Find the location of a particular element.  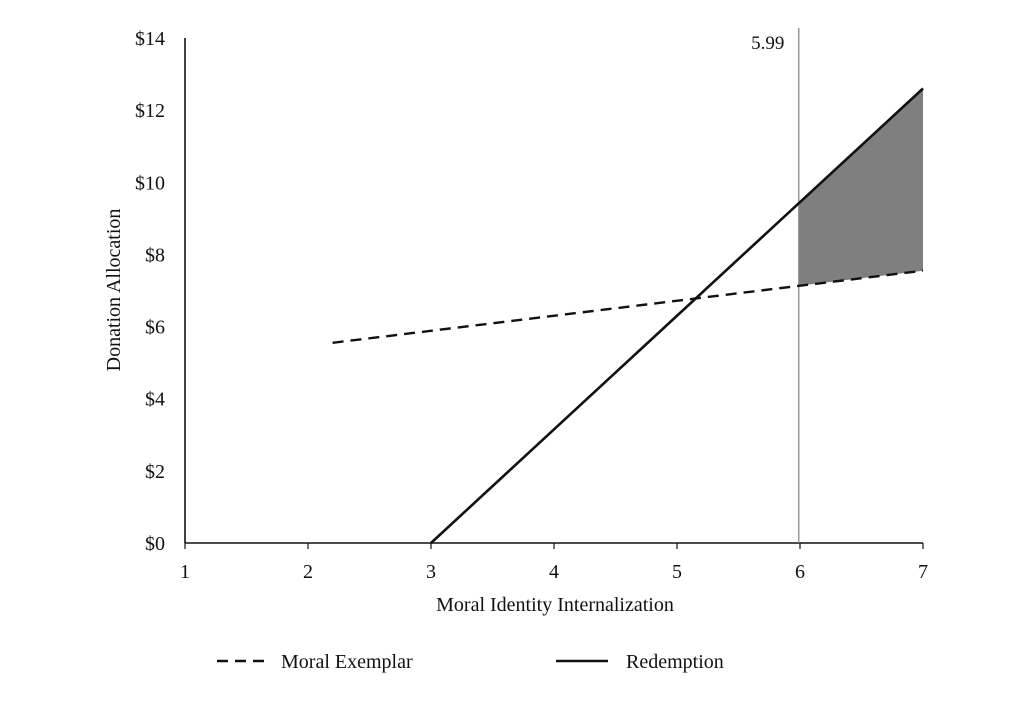

legend-label-moral-exemplar: Moral Exemplar is located at coordinates (347, 662).